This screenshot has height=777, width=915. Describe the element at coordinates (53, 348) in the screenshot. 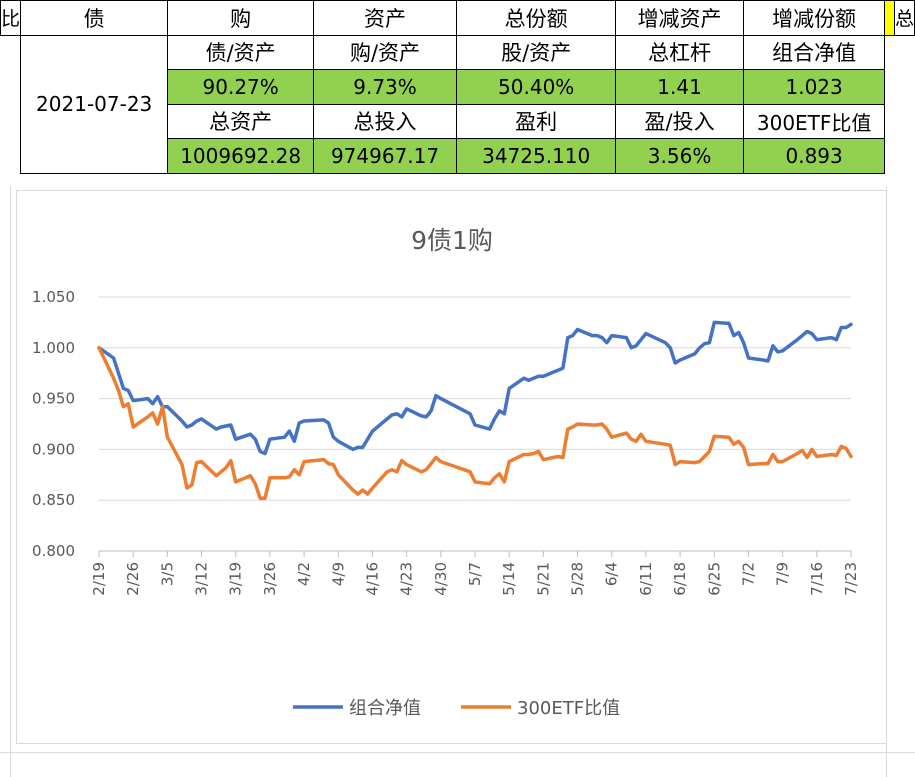

I see `y-tick-label: 1.000` at that location.